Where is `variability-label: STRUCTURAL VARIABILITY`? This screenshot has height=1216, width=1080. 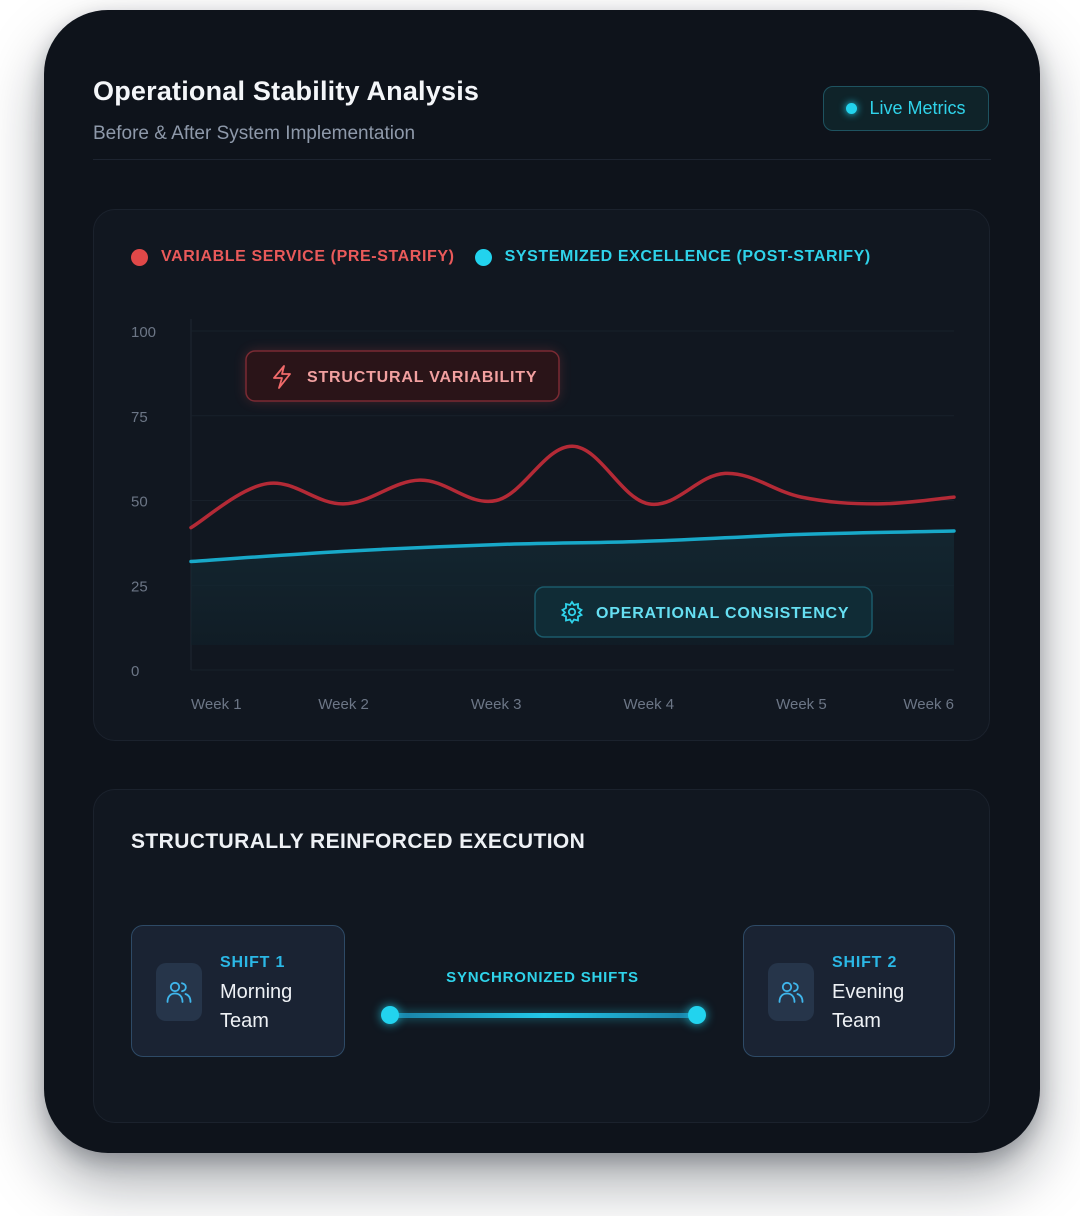
variability-label: STRUCTURAL VARIABILITY is located at coordinates (422, 377).